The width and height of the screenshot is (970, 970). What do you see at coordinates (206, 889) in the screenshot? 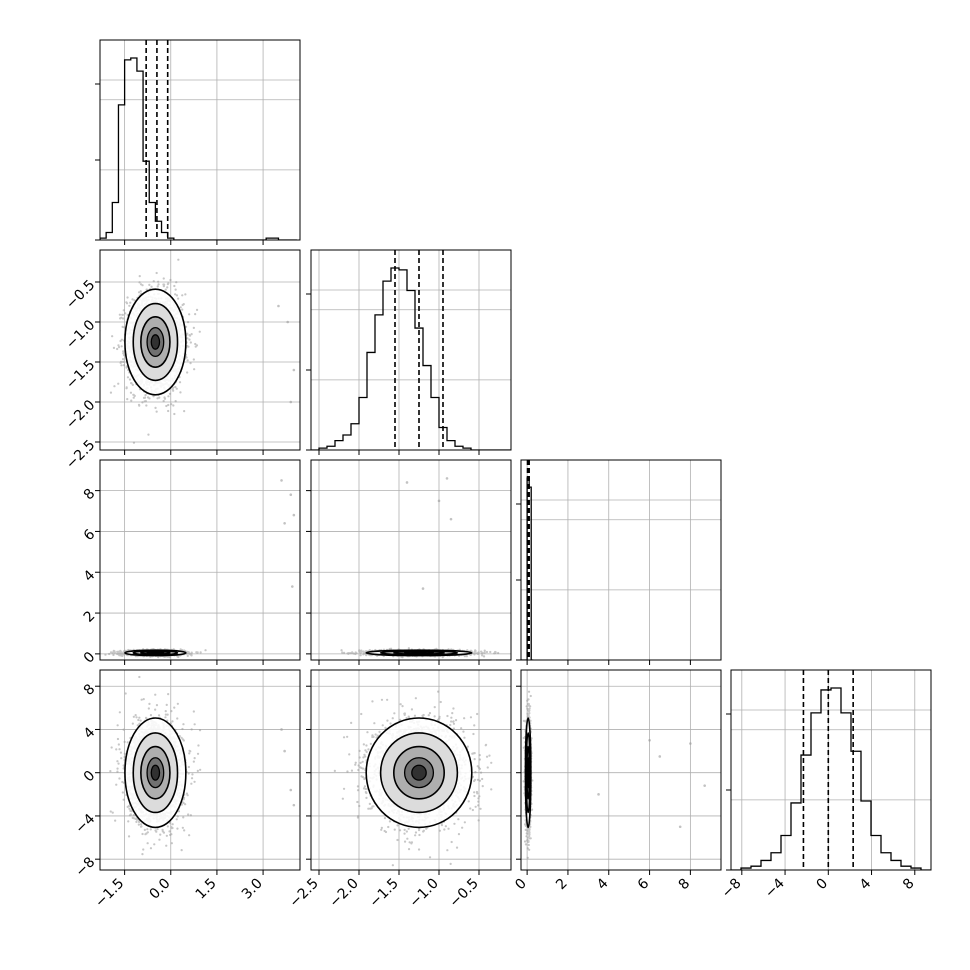
I see `x-tick-label: 1.5` at bounding box center [206, 889].